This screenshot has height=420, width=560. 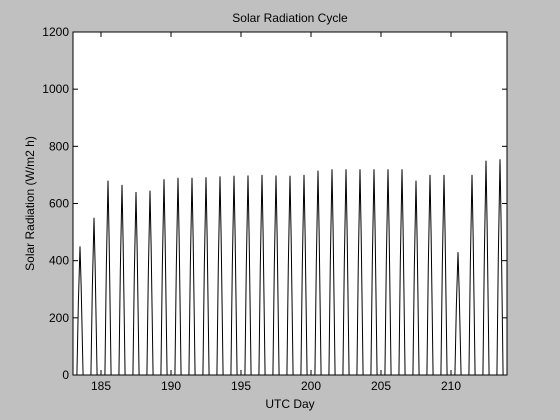 What do you see at coordinates (241, 386) in the screenshot?
I see `x-tick-label: 195` at bounding box center [241, 386].